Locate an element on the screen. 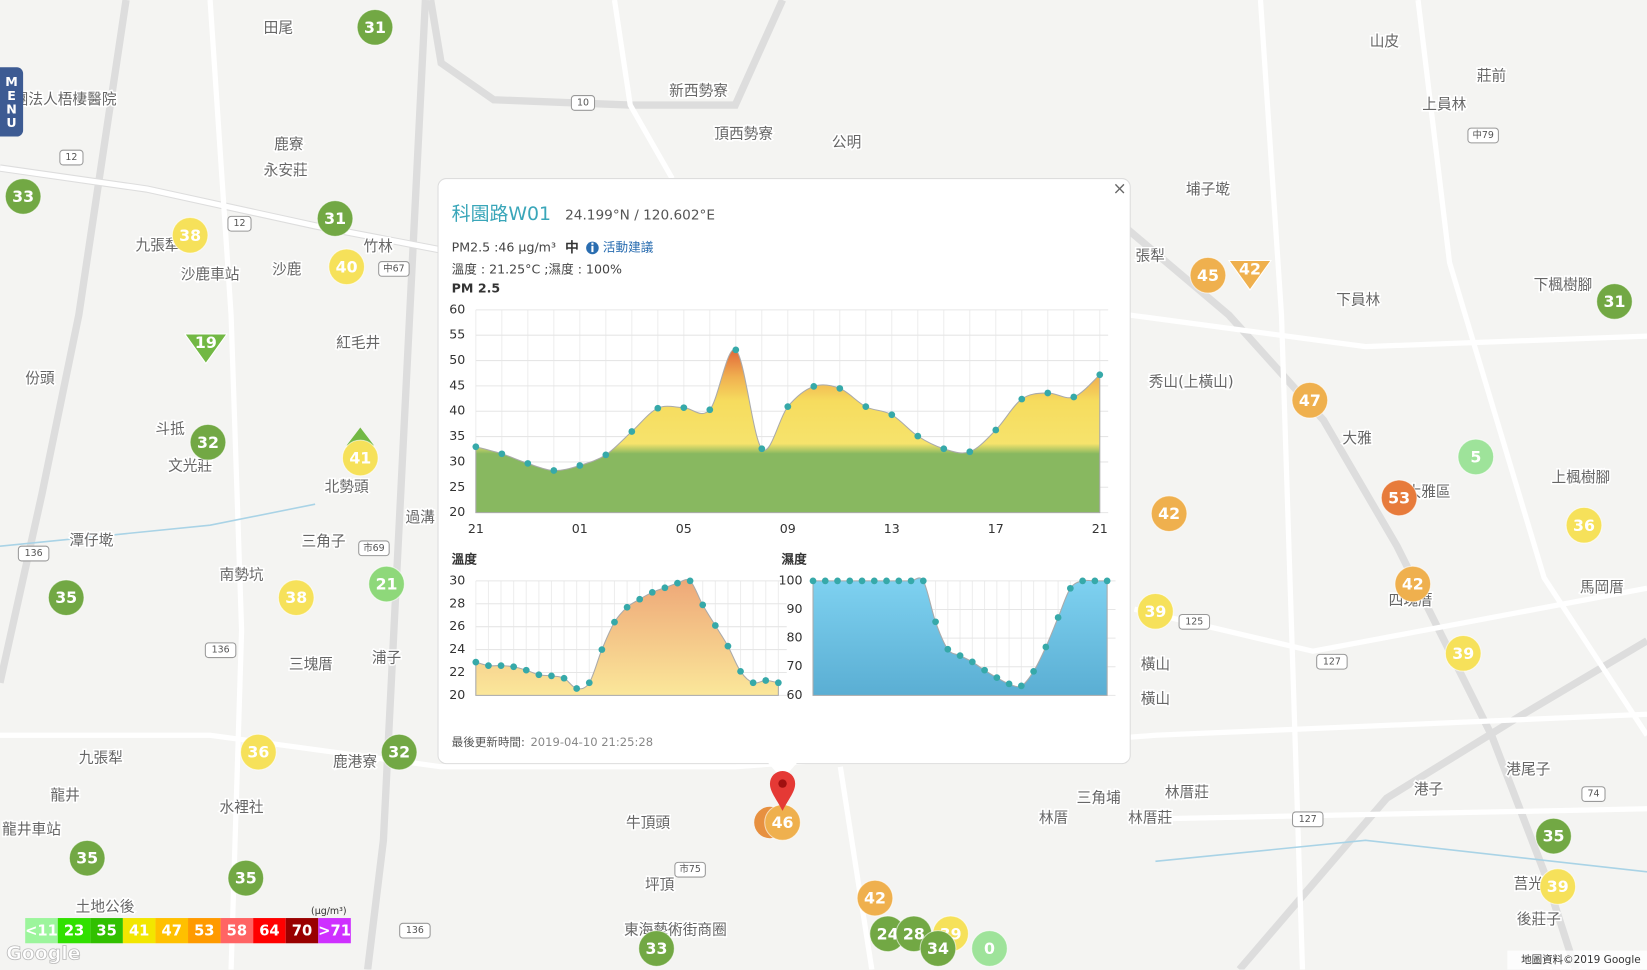 The image size is (1647, 970). advice-link: 活動建議 is located at coordinates (628, 246).